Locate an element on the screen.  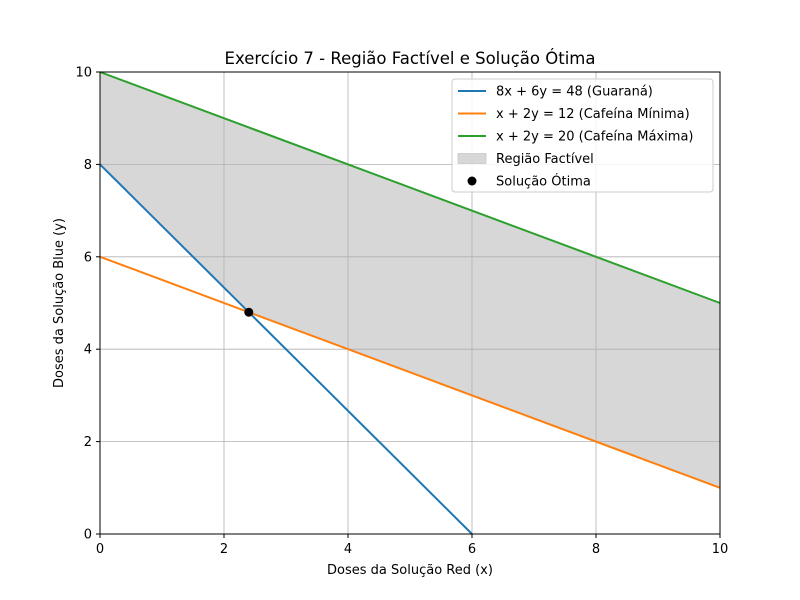
y-tick-label-0: 0 is located at coordinates (88, 535).